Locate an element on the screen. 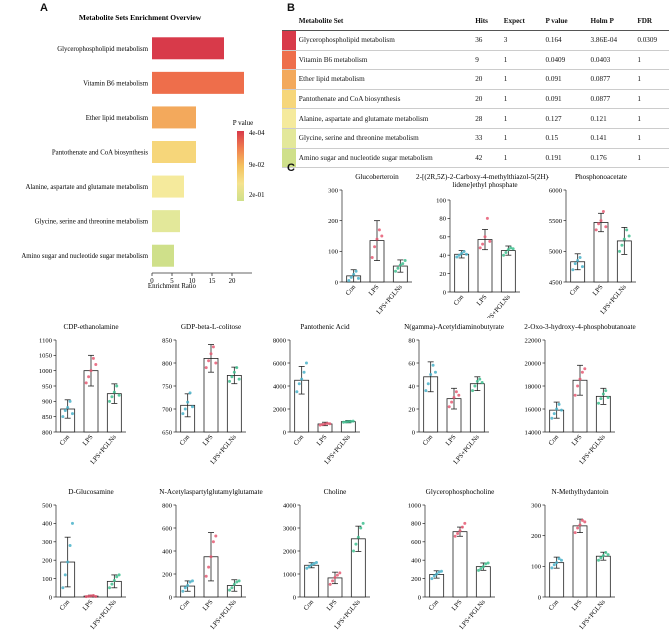  cell-fdr: 0.0309 is located at coordinates (651, 40).